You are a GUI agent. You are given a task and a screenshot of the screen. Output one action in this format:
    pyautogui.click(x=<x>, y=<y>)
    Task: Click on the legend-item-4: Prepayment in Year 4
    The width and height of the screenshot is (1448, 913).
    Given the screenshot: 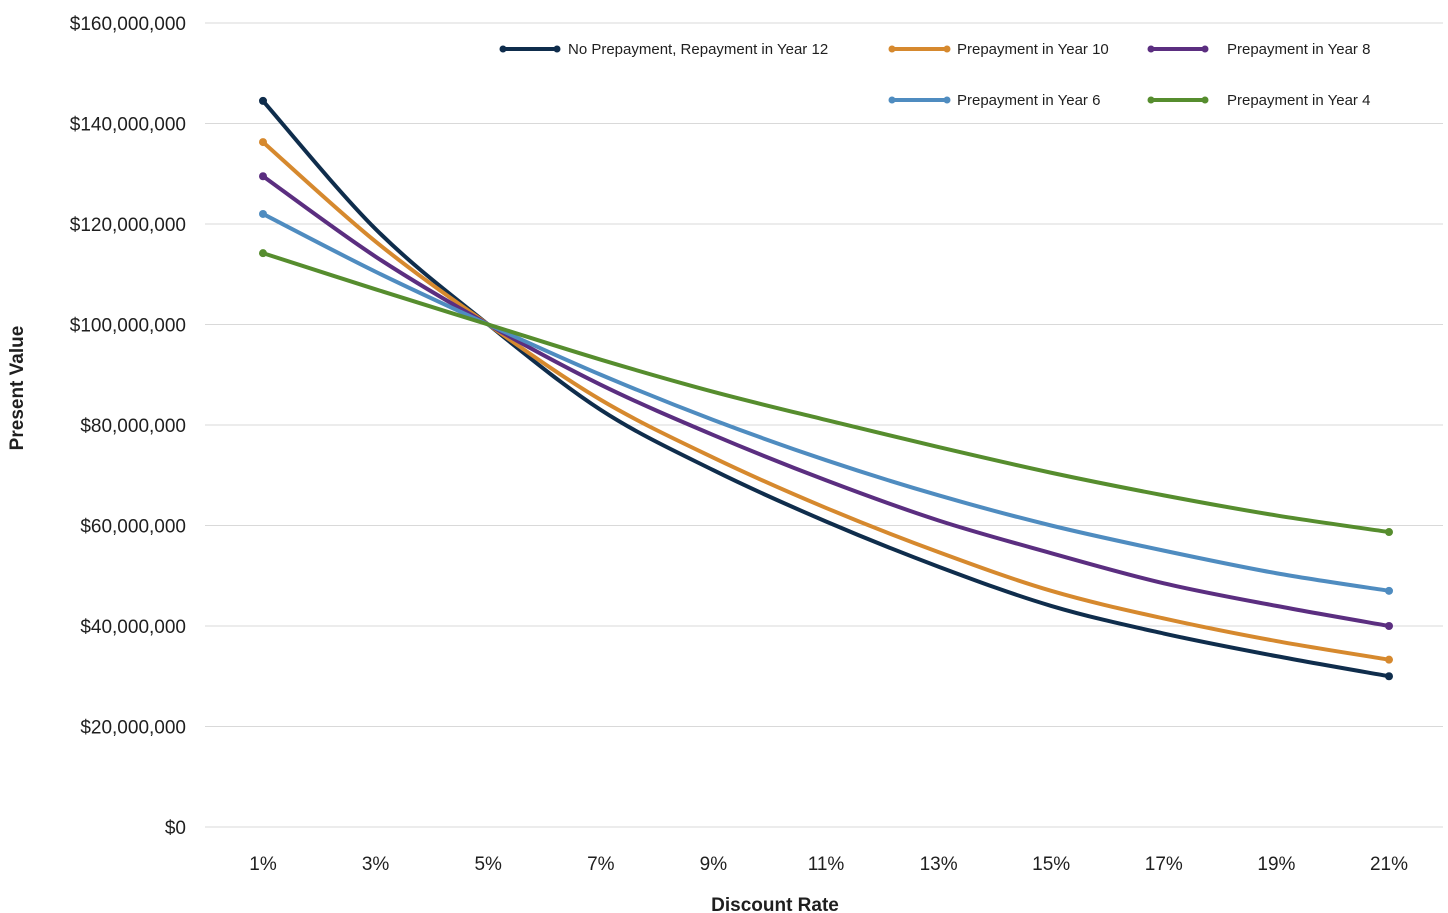 What is the action you would take?
    pyautogui.click(x=1258, y=100)
    